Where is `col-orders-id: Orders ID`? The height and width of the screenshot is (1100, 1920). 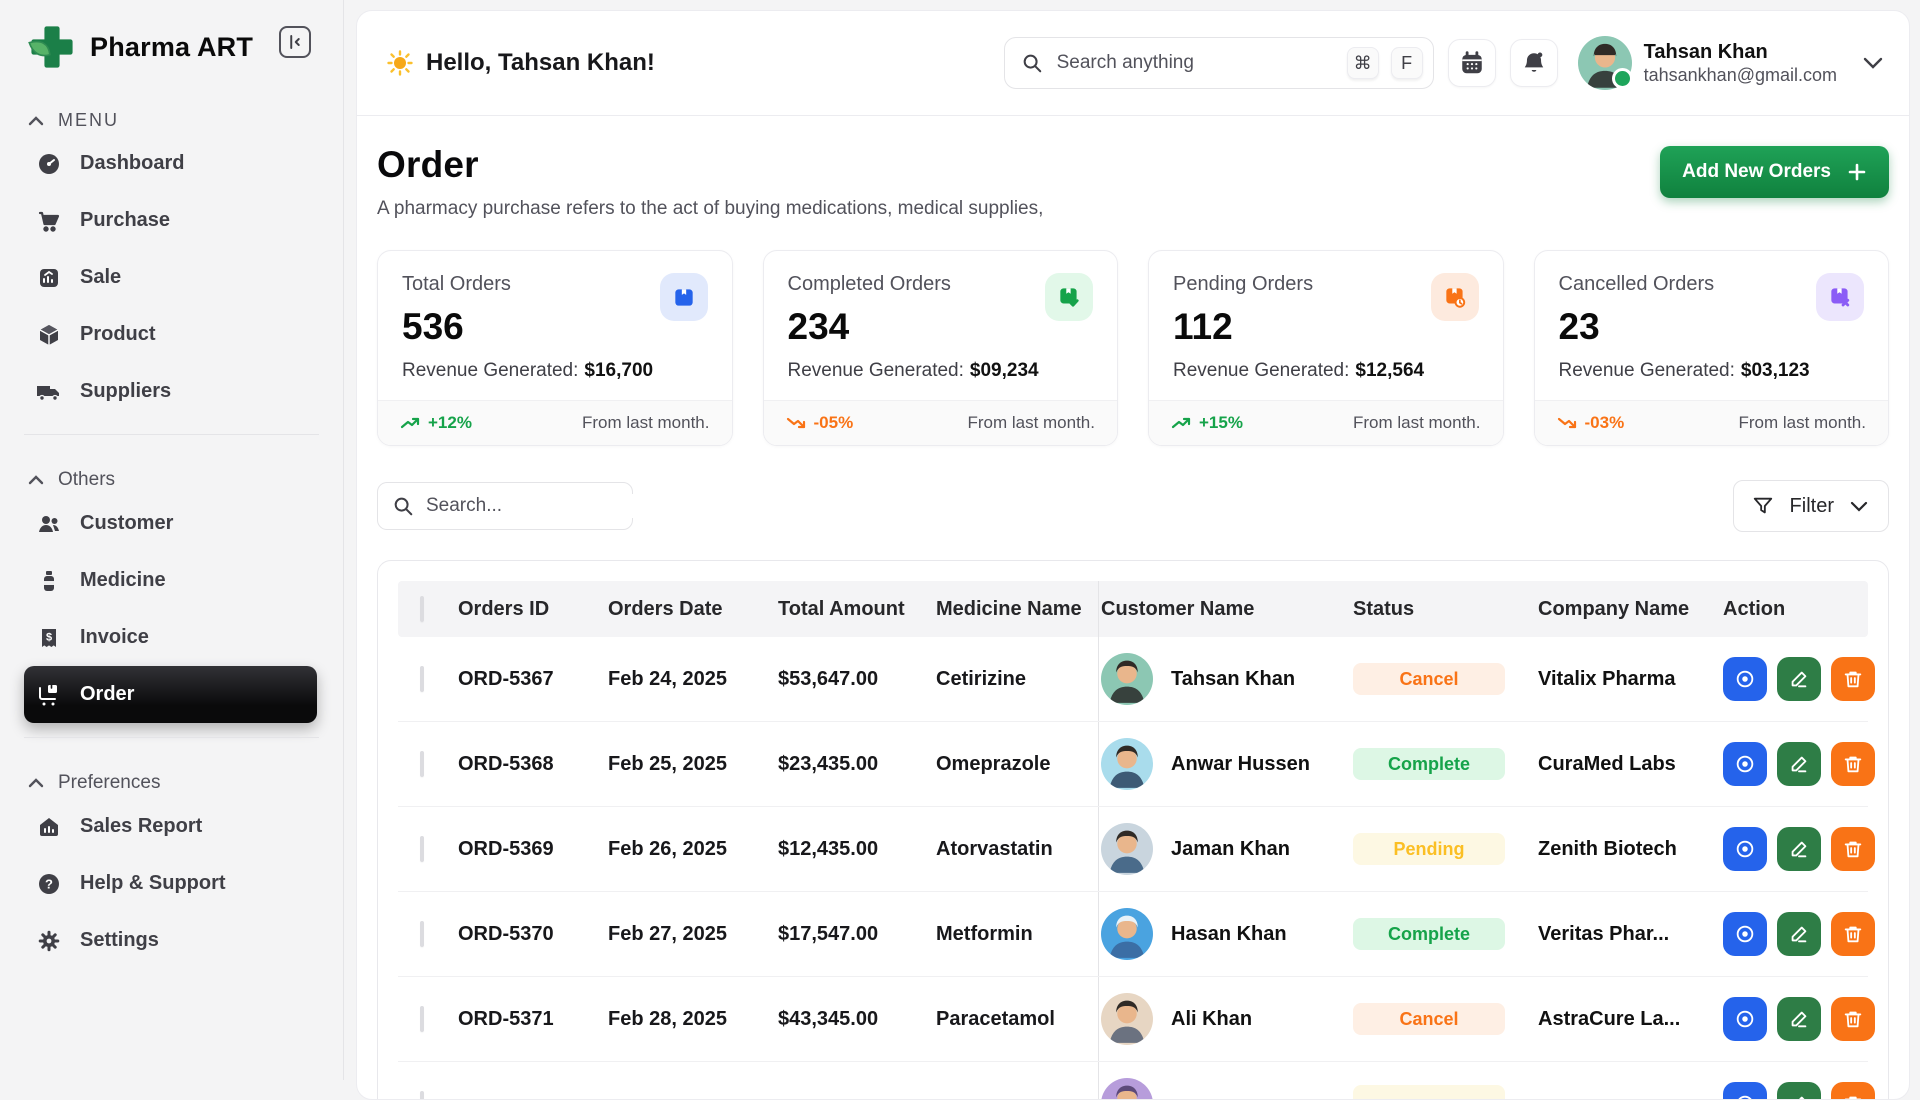
col-orders-id: Orders ID is located at coordinates (533, 609).